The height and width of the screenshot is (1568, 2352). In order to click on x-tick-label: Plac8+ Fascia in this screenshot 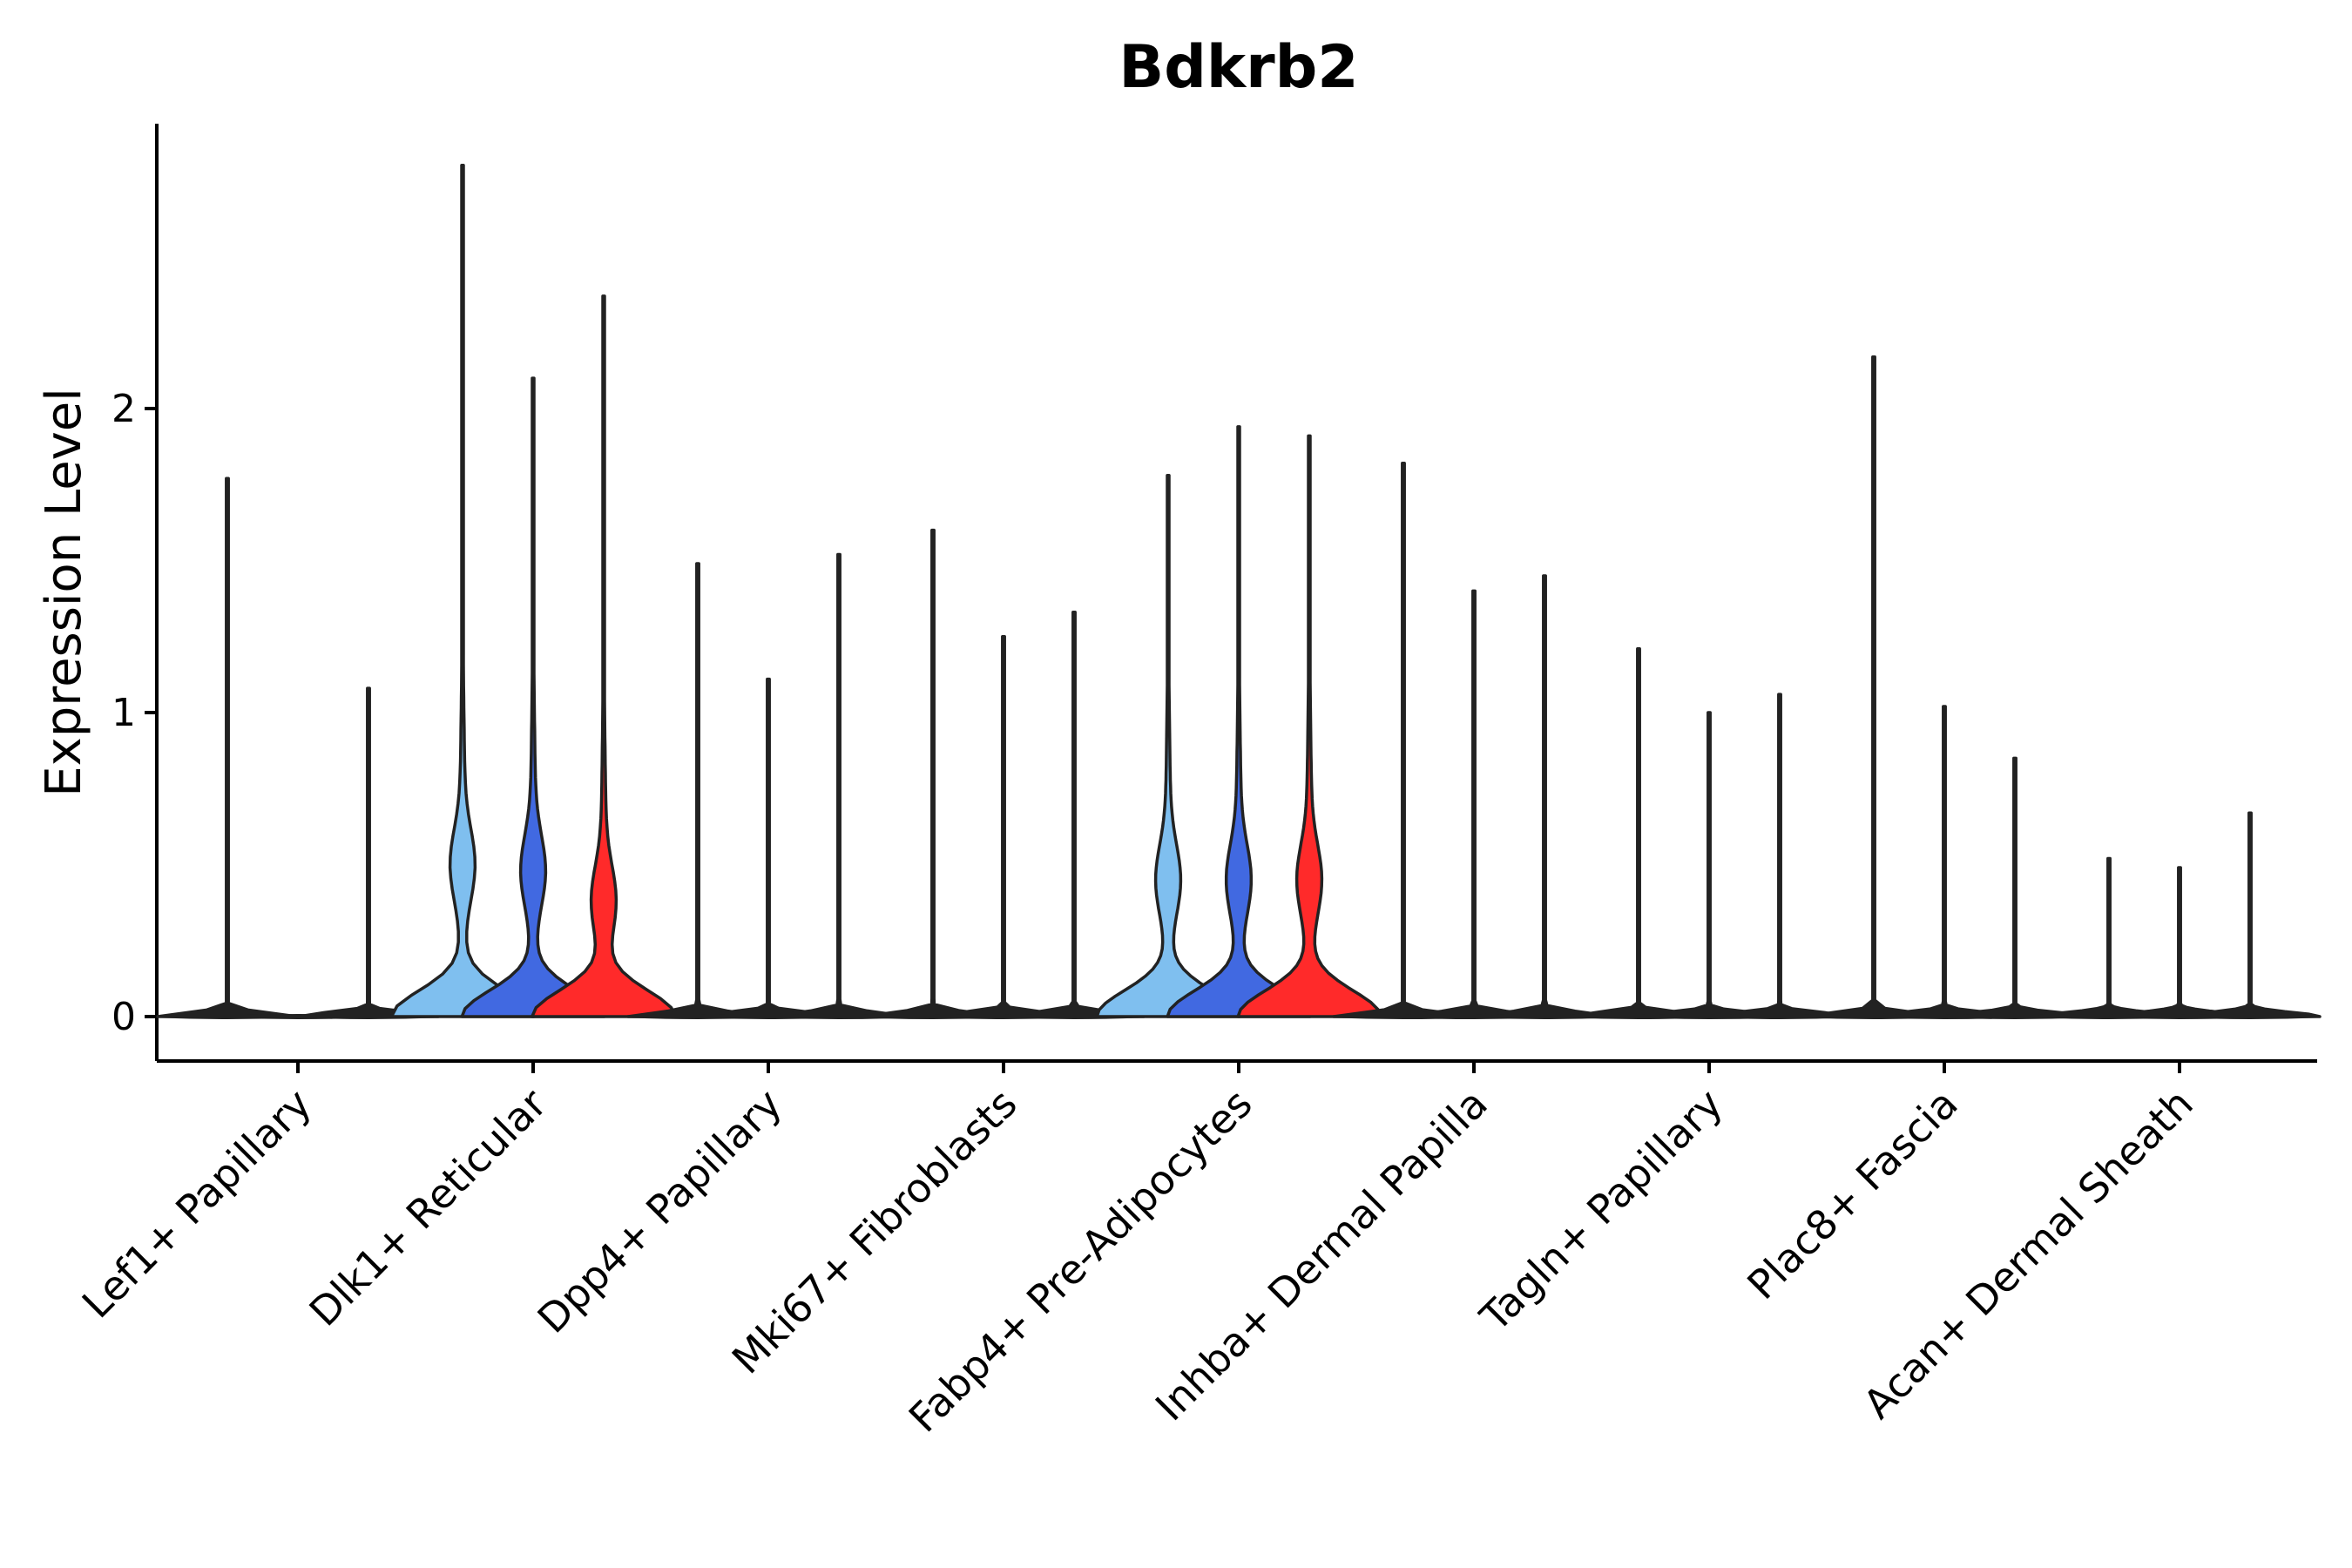, I will do `click(1852, 1194)`.